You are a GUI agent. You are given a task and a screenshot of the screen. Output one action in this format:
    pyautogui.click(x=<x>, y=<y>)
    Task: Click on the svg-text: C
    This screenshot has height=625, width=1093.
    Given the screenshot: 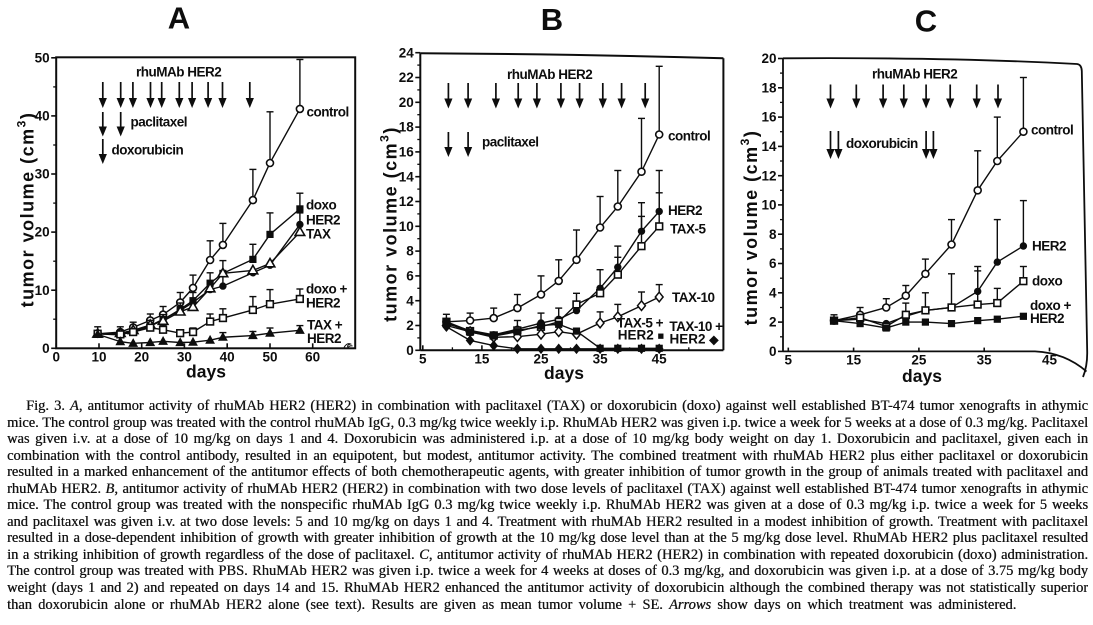 What is the action you would take?
    pyautogui.click(x=926, y=21)
    